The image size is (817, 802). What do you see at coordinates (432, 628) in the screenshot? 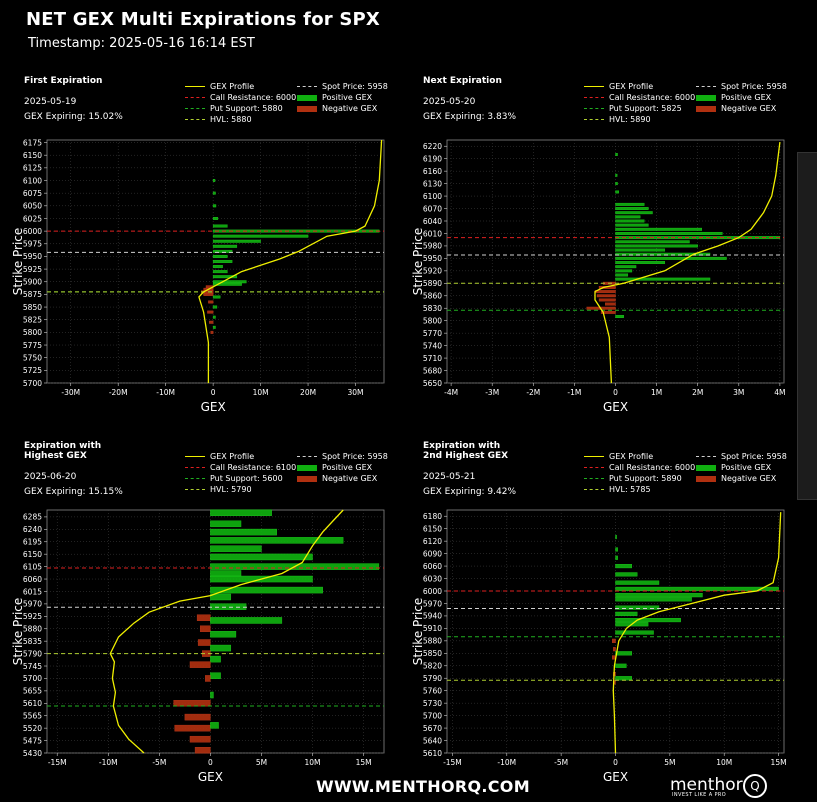
I see `y-tick-label: 5910` at bounding box center [432, 628].